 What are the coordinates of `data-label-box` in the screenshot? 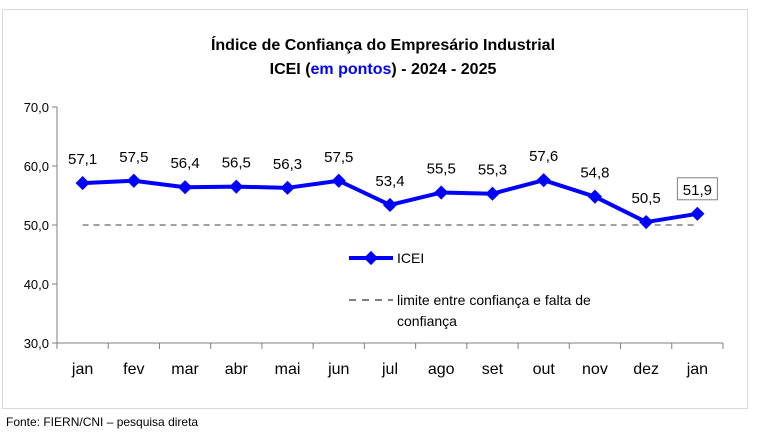 It's located at (697, 189).